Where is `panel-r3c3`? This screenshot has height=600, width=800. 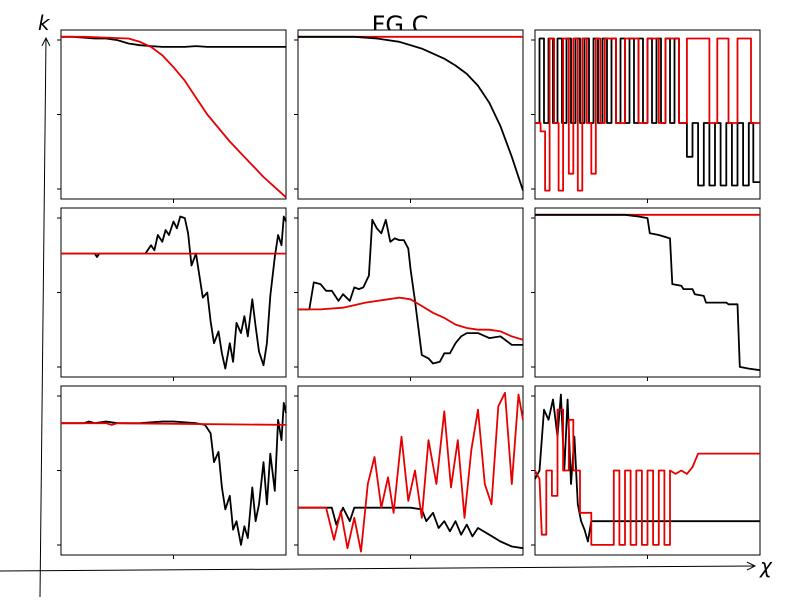
panel-r3c3 is located at coordinates (646, 472).